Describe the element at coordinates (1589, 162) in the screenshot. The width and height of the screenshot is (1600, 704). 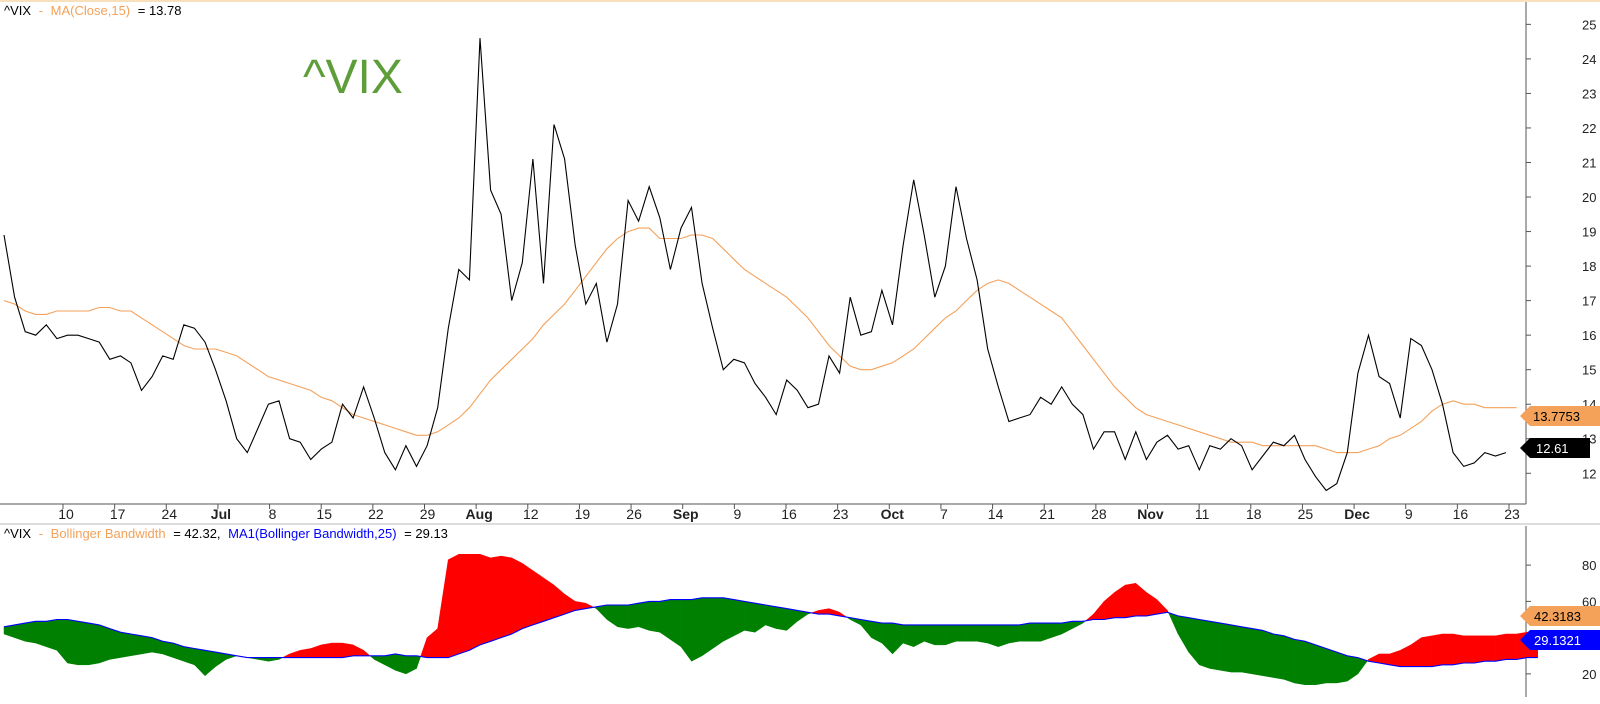
I see `y-tick-label: 21` at that location.